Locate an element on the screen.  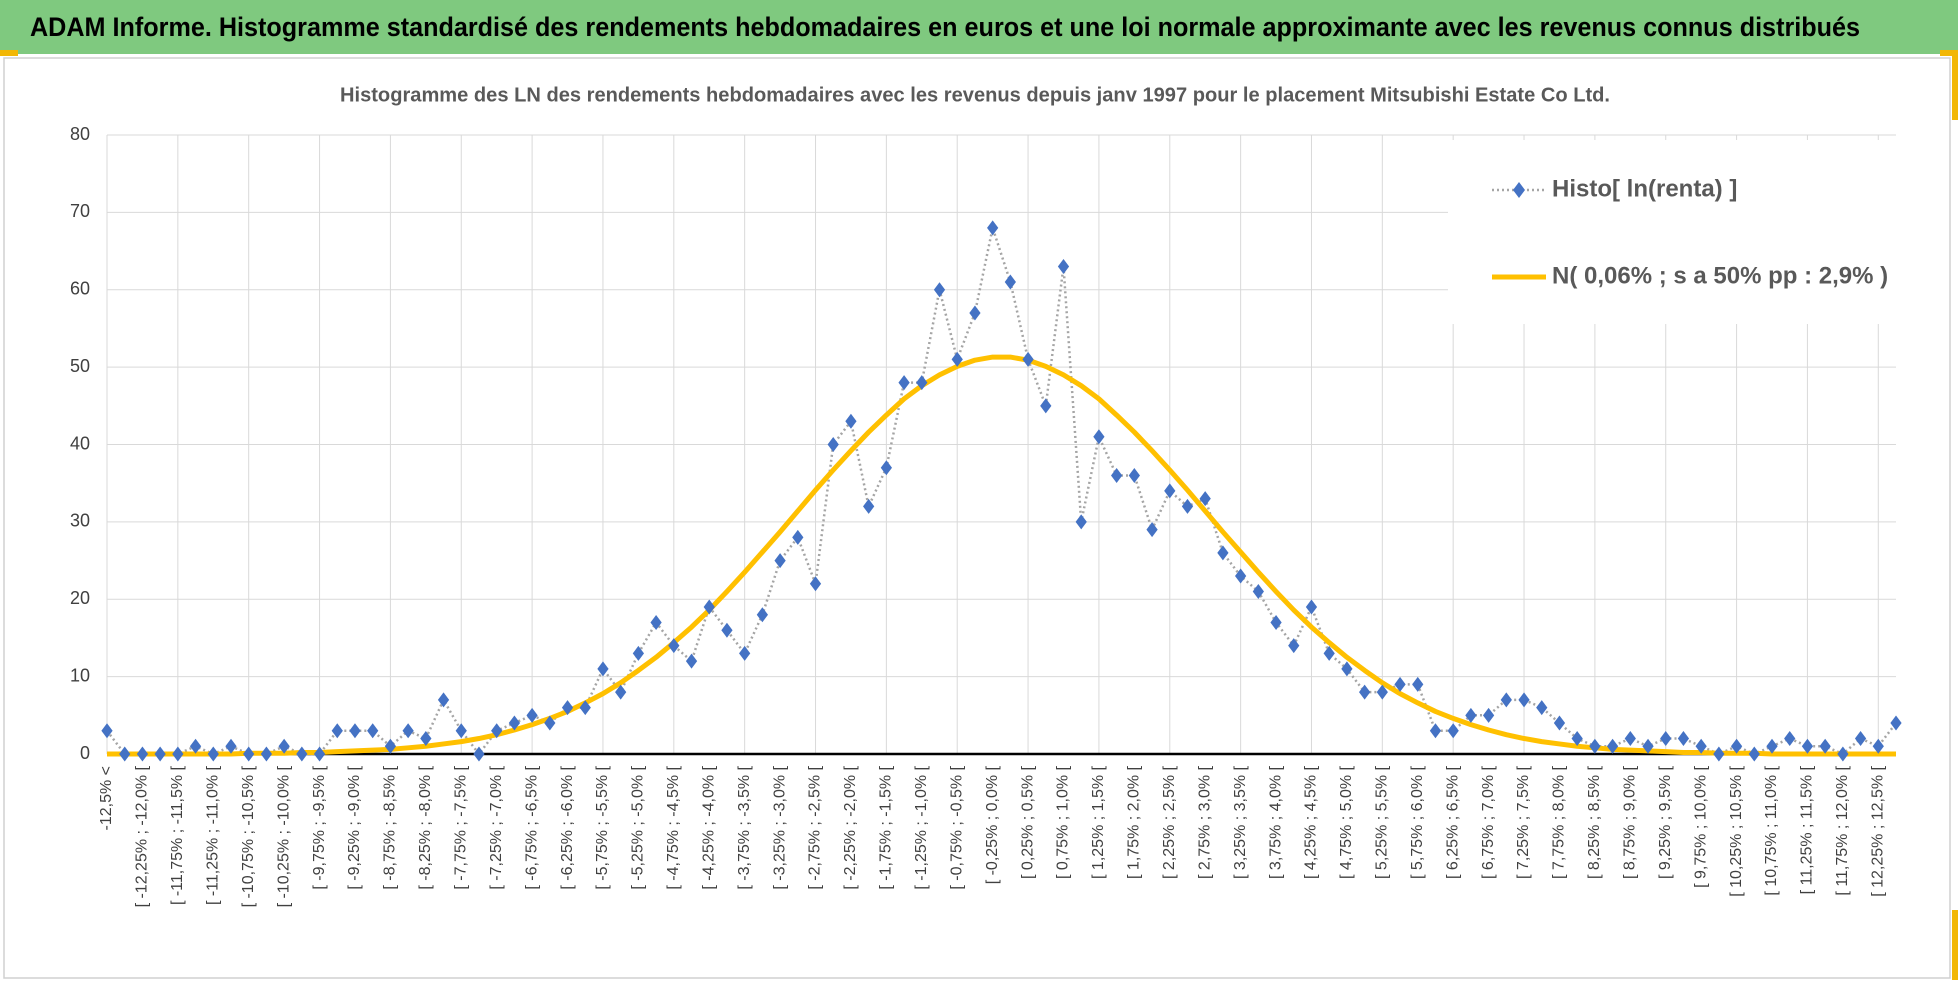
legend-box is located at coordinates (1679, 232).